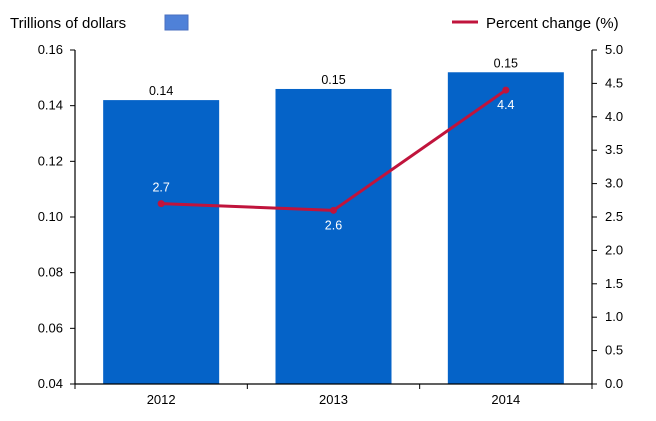  I want to click on bar-2013, so click(333, 236).